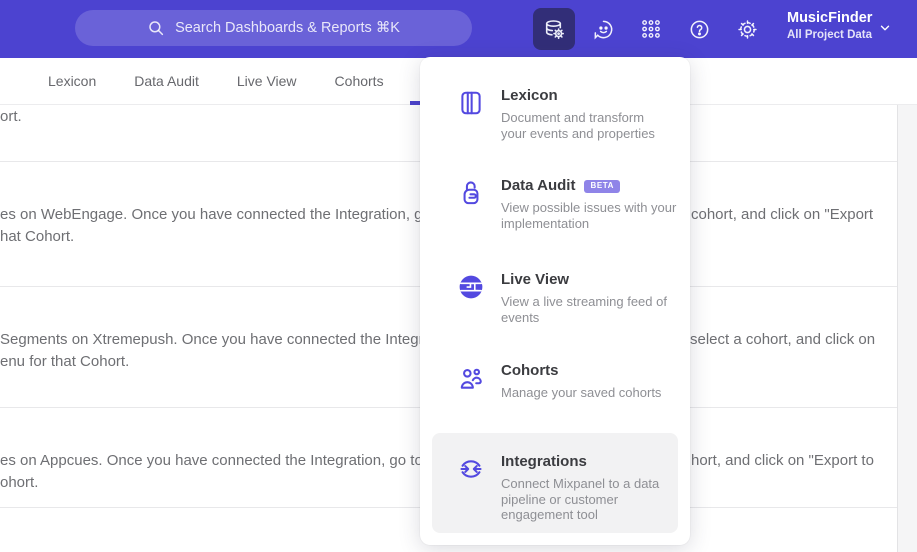 This screenshot has width=917, height=552. Describe the element at coordinates (415, 103) in the screenshot. I see `active-tab-underline` at that location.